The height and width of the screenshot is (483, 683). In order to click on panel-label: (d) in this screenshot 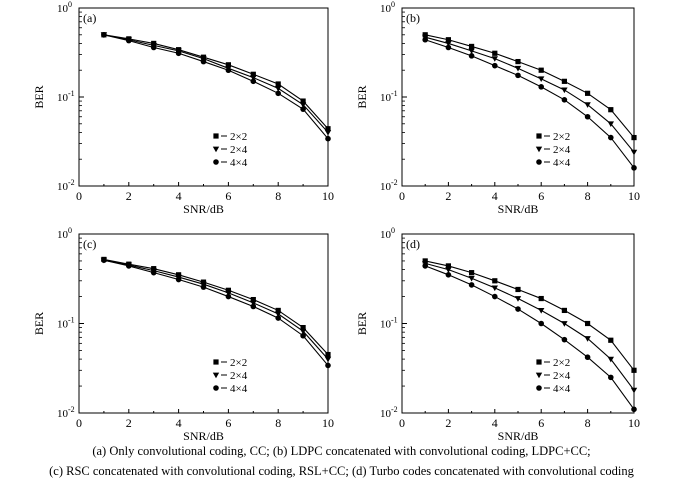, I will do `click(413, 244)`.